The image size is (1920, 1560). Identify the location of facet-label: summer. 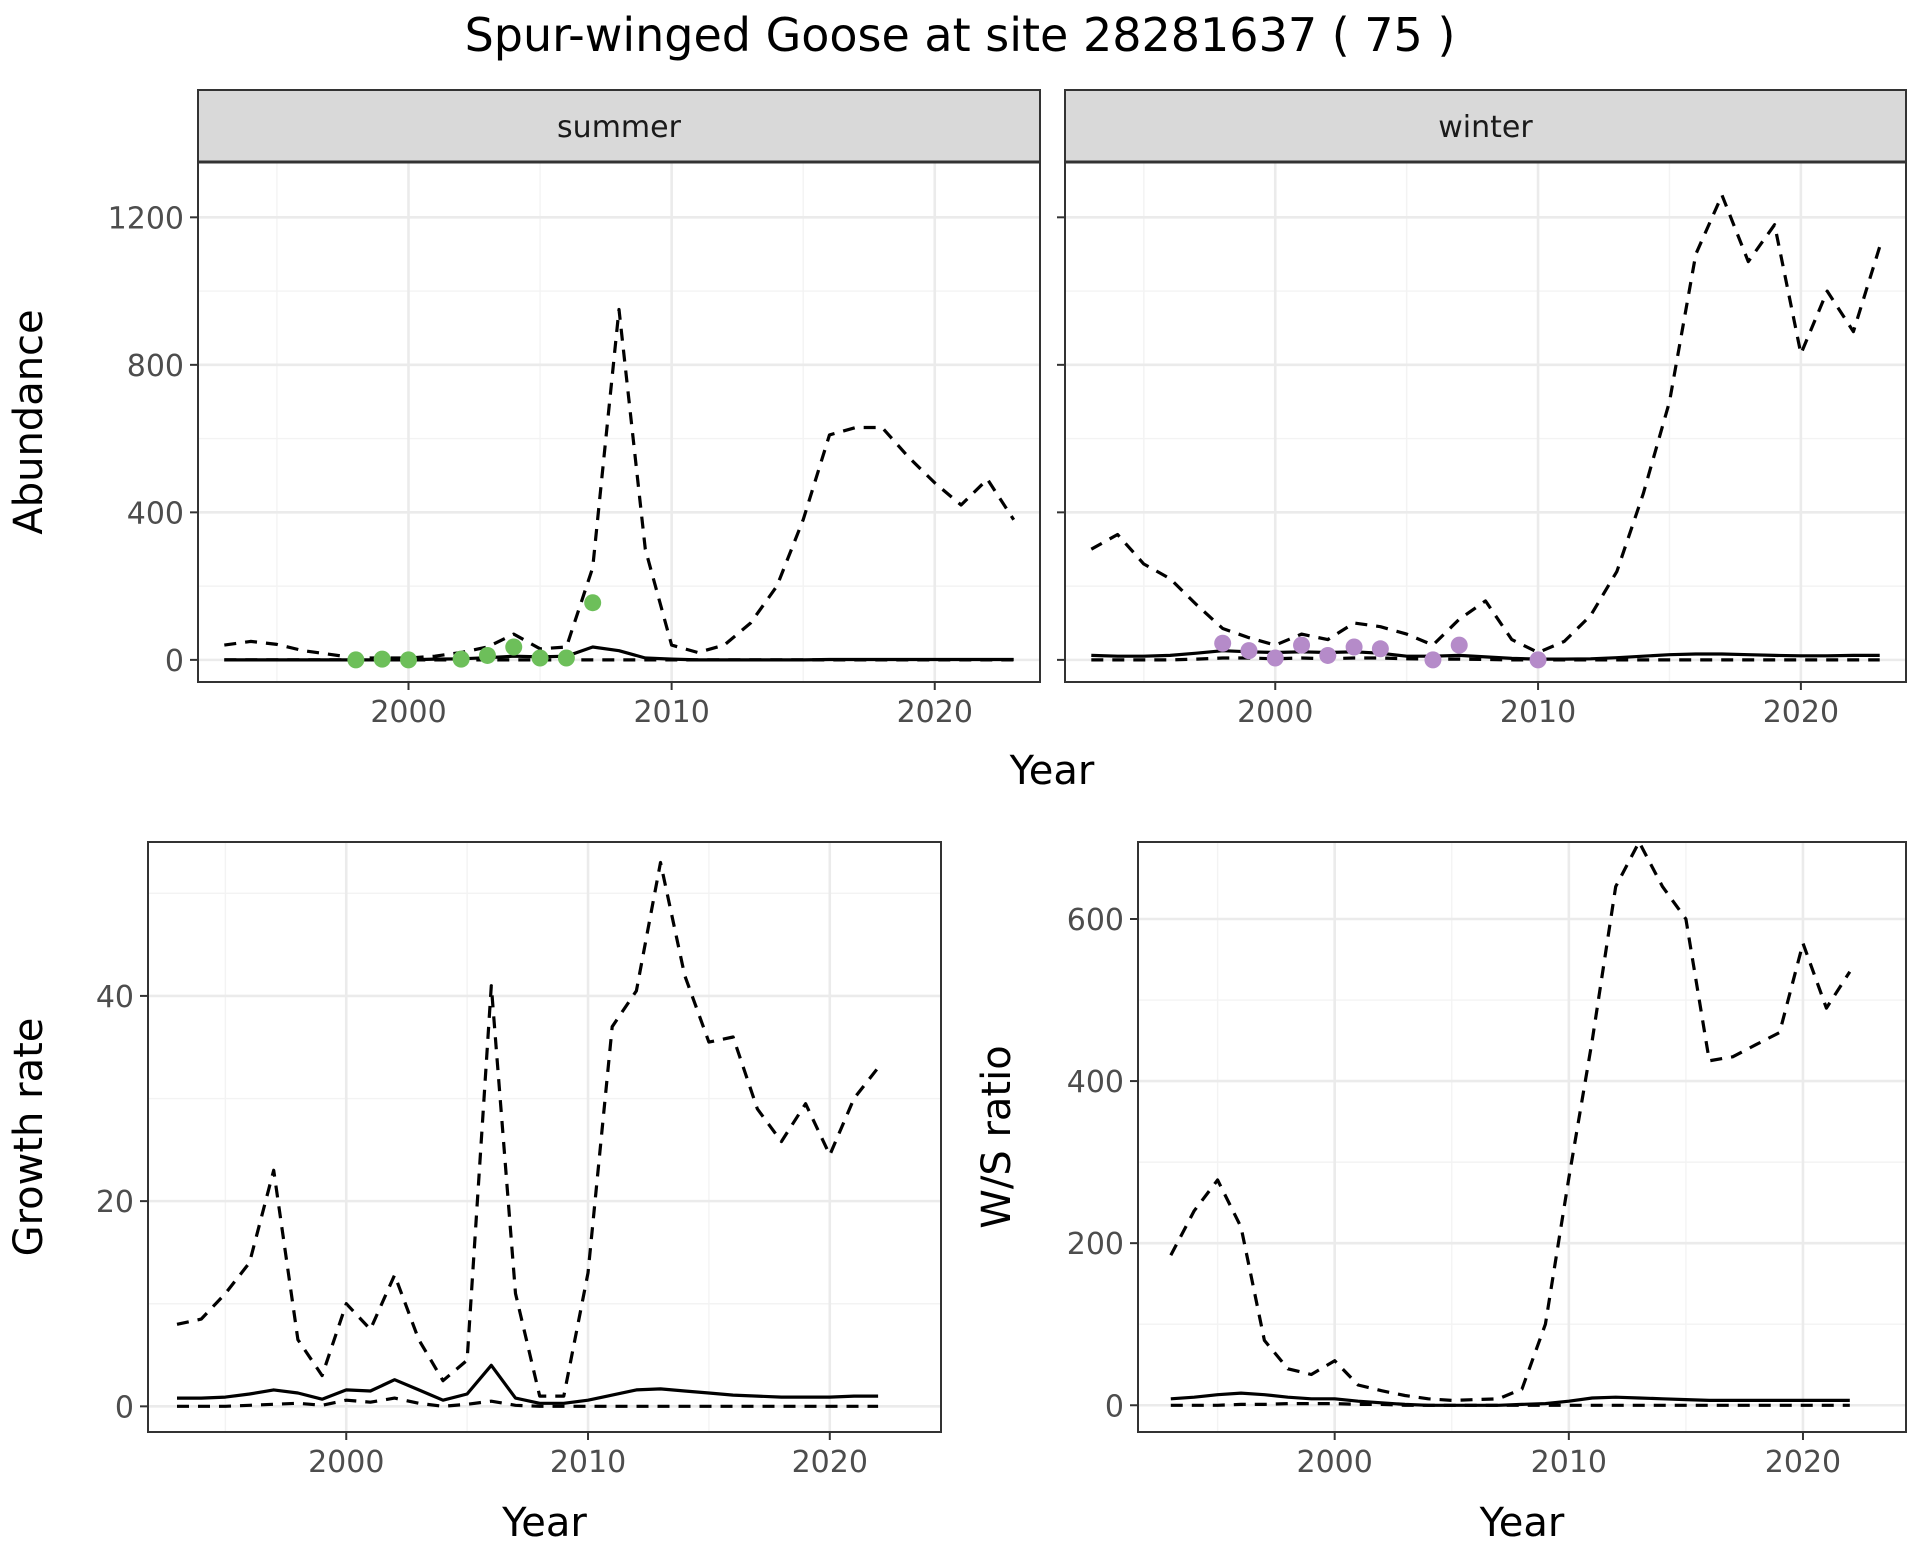
(619, 127).